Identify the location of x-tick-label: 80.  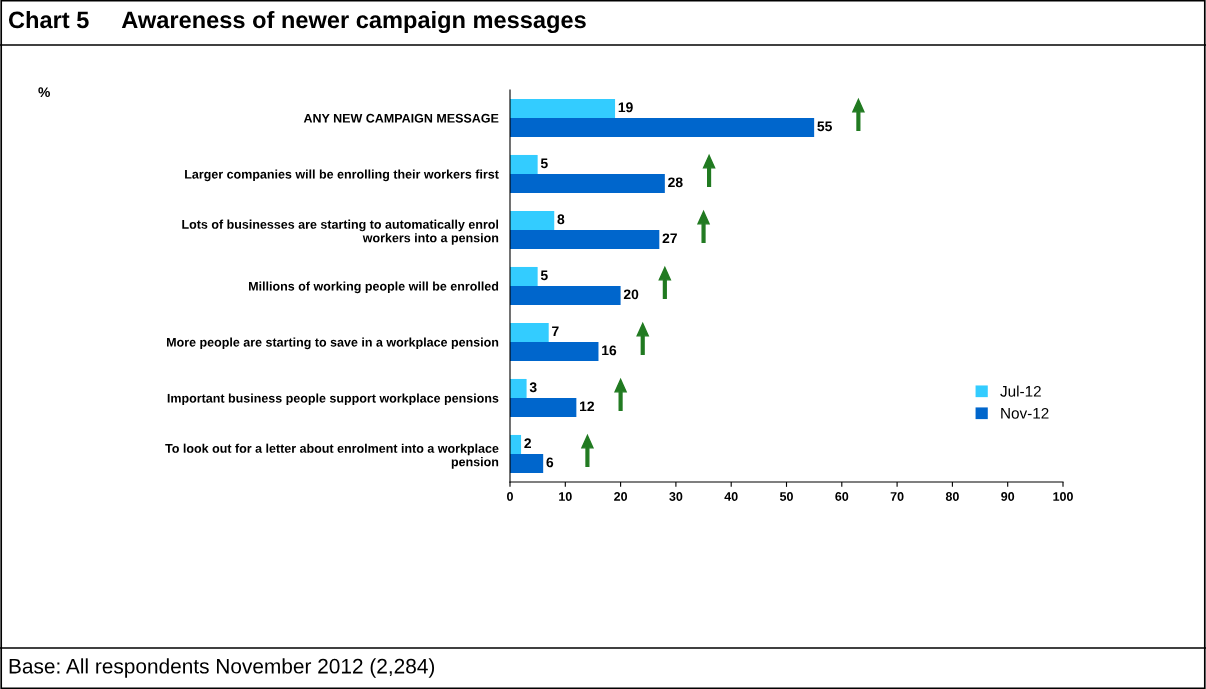
(952, 496).